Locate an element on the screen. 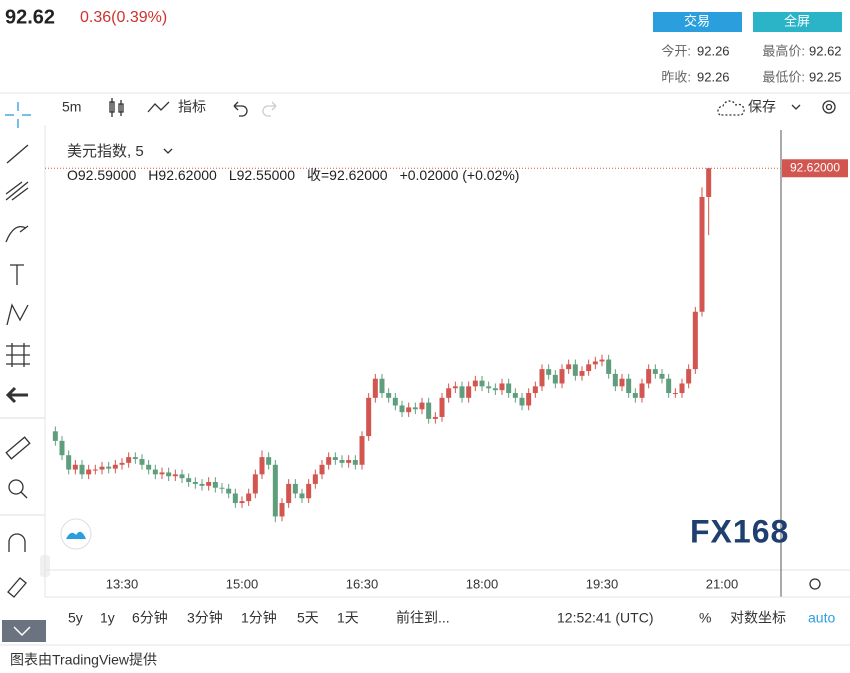  ruler-tool is located at coordinates (18, 448).